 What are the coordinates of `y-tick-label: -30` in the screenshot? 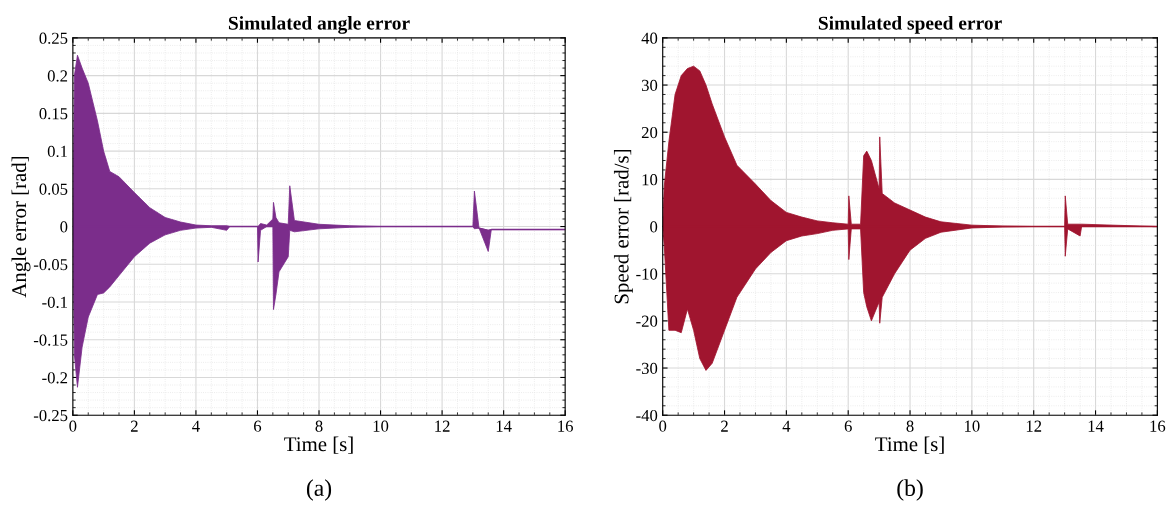 It's located at (647, 368).